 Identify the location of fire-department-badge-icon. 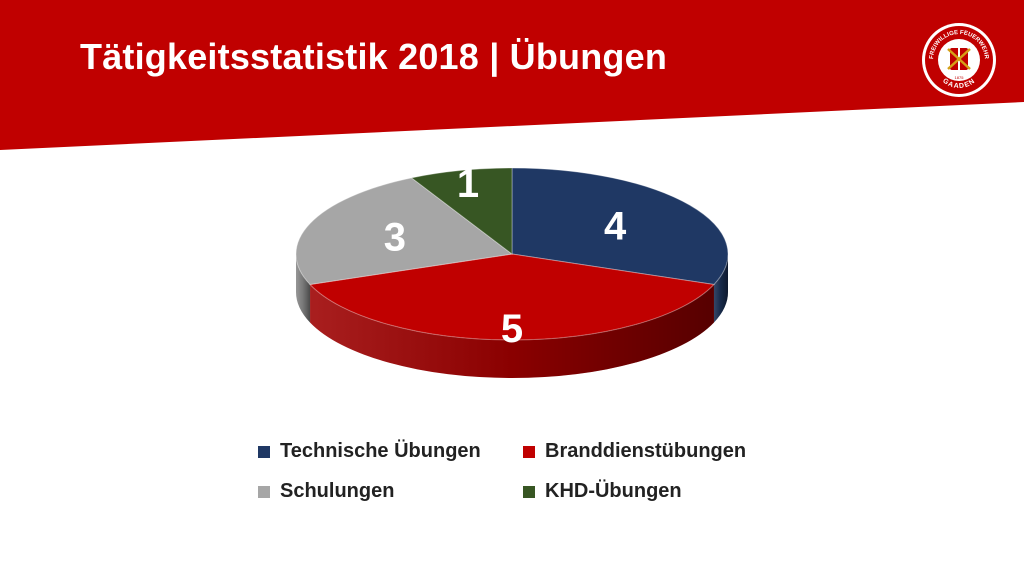
(959, 59).